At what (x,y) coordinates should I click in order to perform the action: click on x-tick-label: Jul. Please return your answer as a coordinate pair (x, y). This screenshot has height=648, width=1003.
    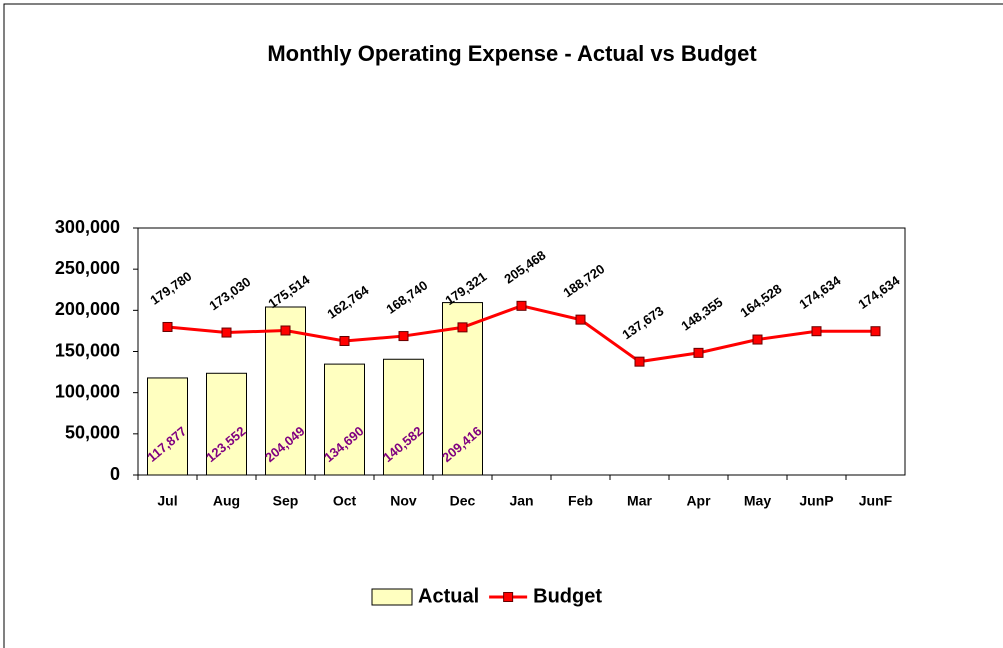
    Looking at the image, I should click on (167, 501).